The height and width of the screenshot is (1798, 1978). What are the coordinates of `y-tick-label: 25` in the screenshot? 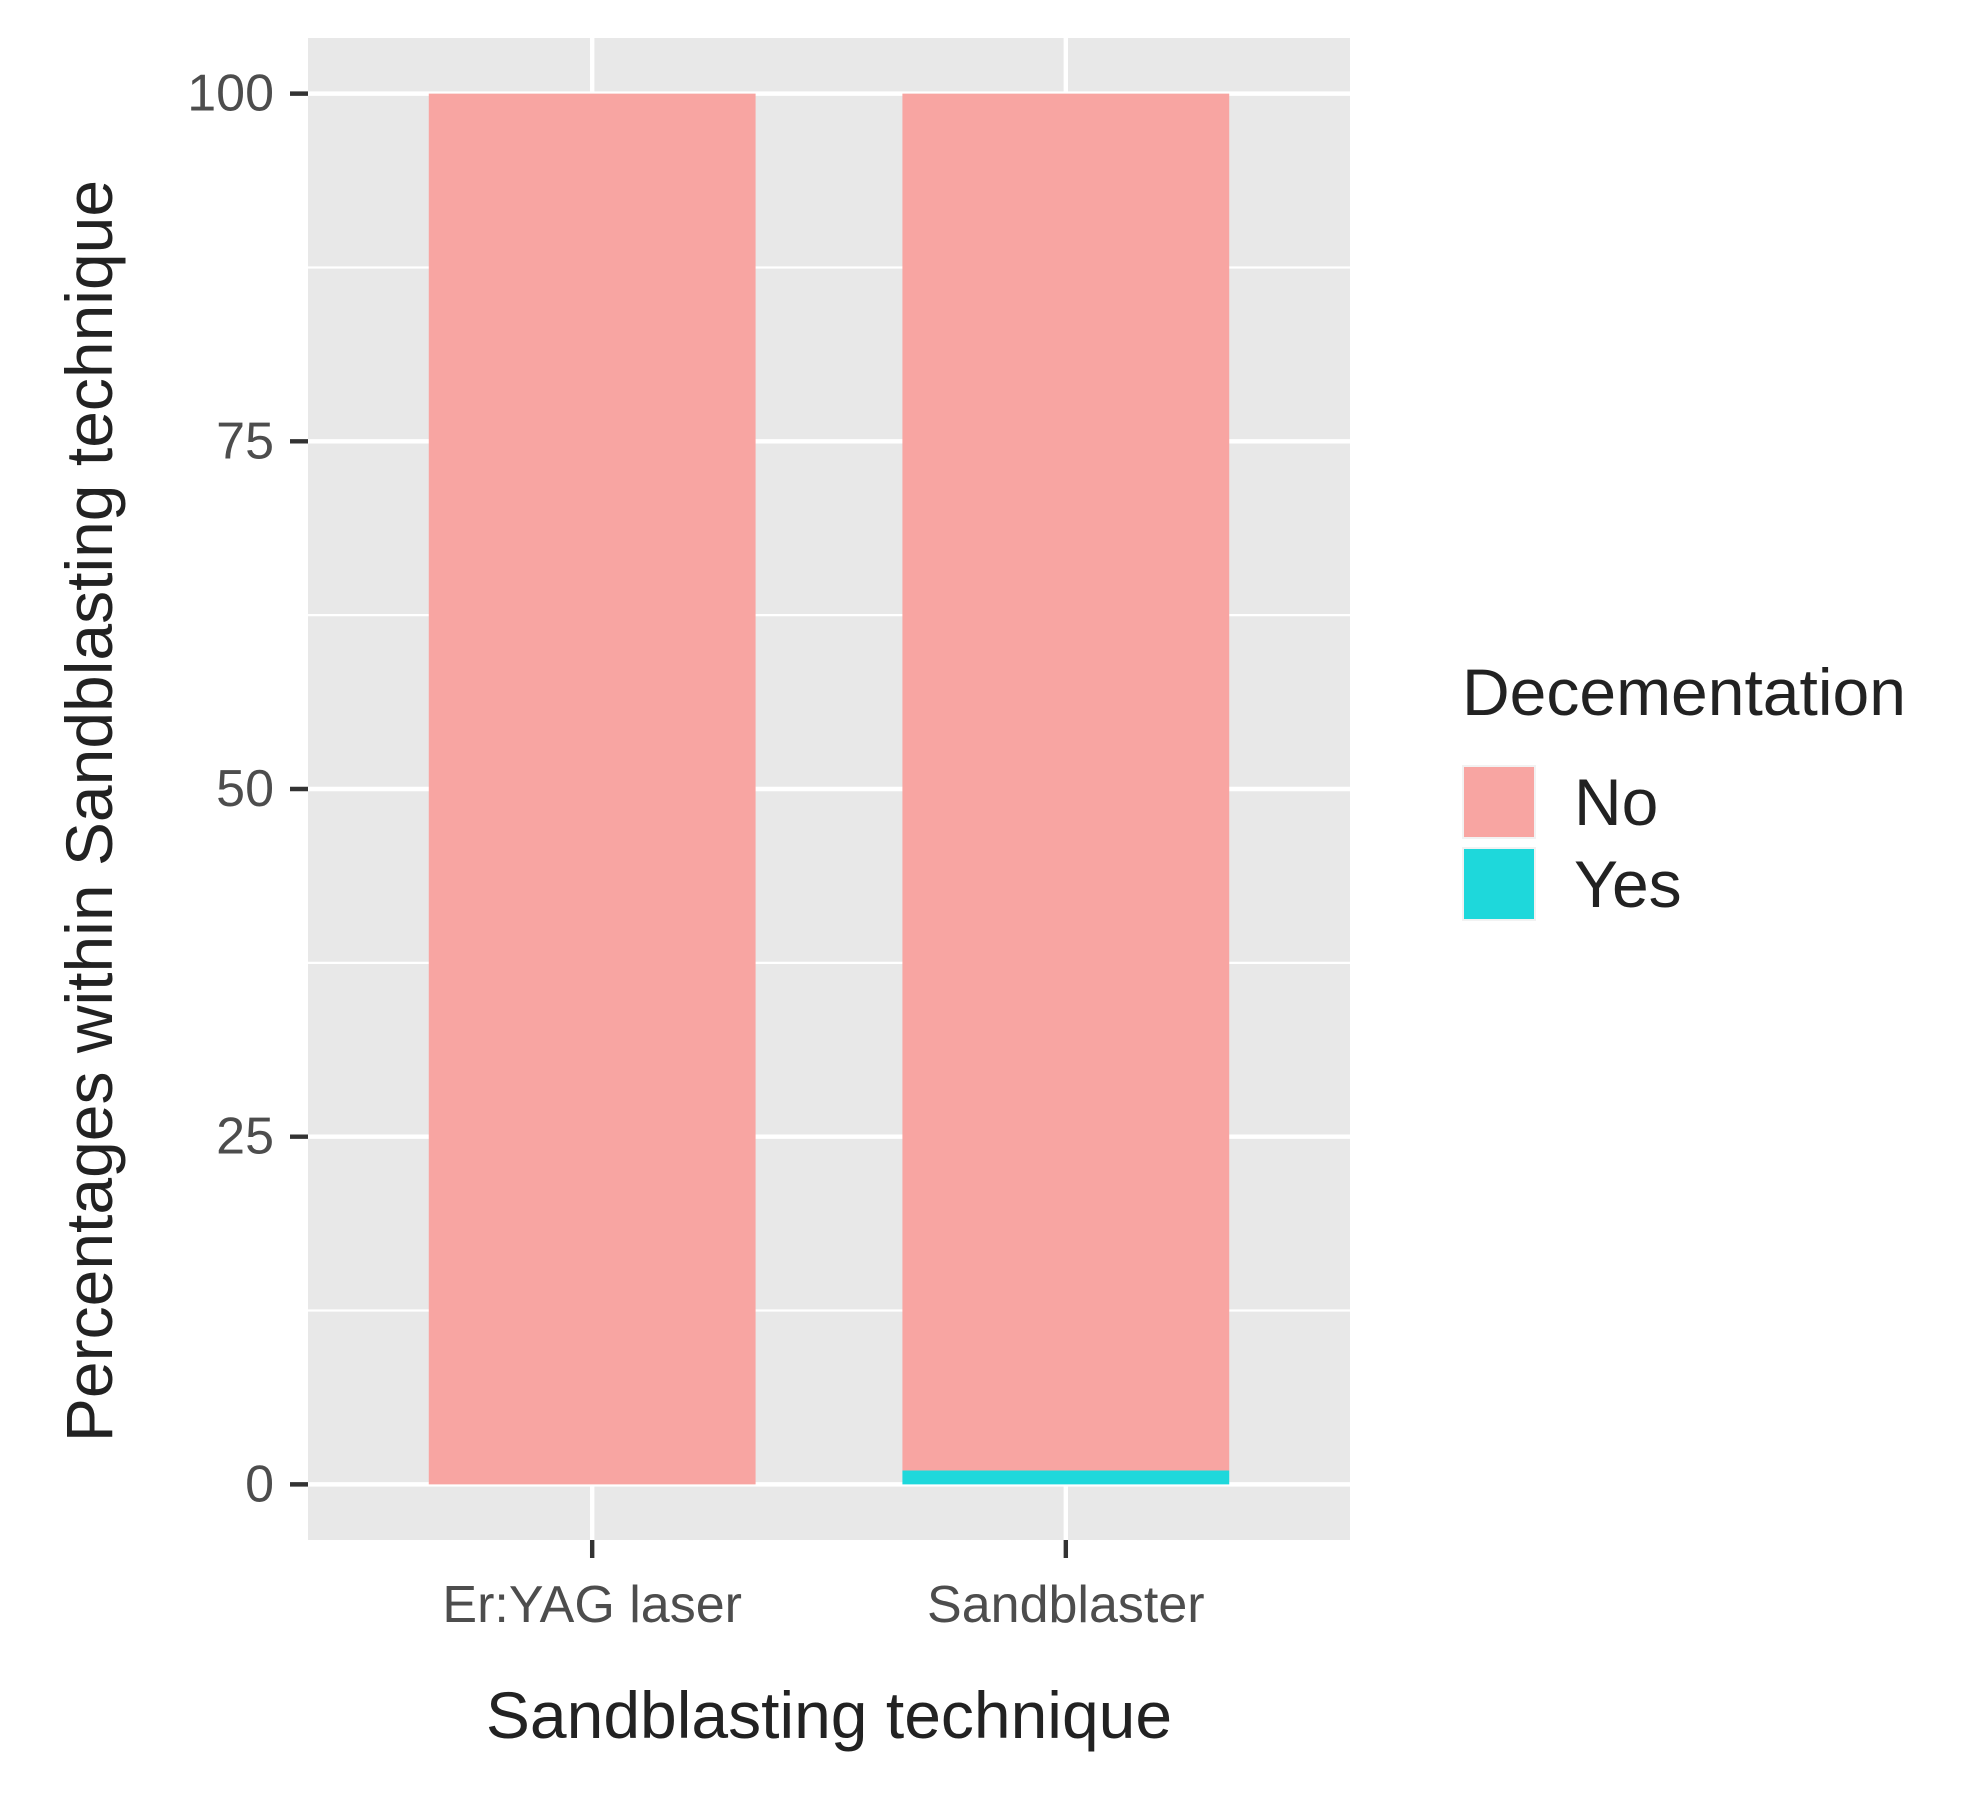 It's located at (245, 1137).